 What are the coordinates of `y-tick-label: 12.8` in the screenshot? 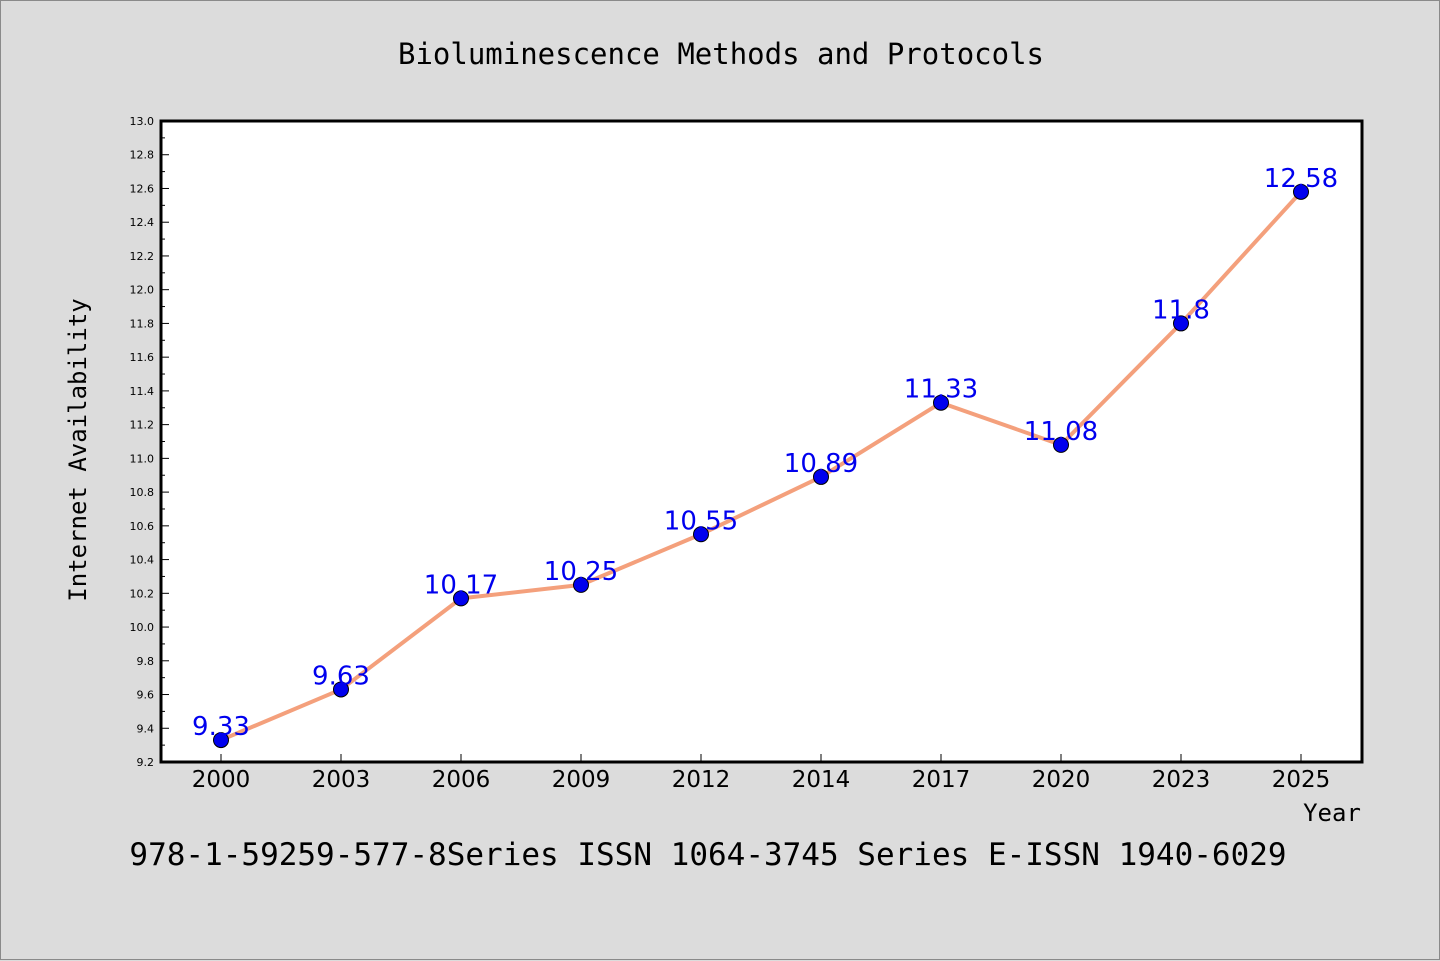 It's located at (142, 155).